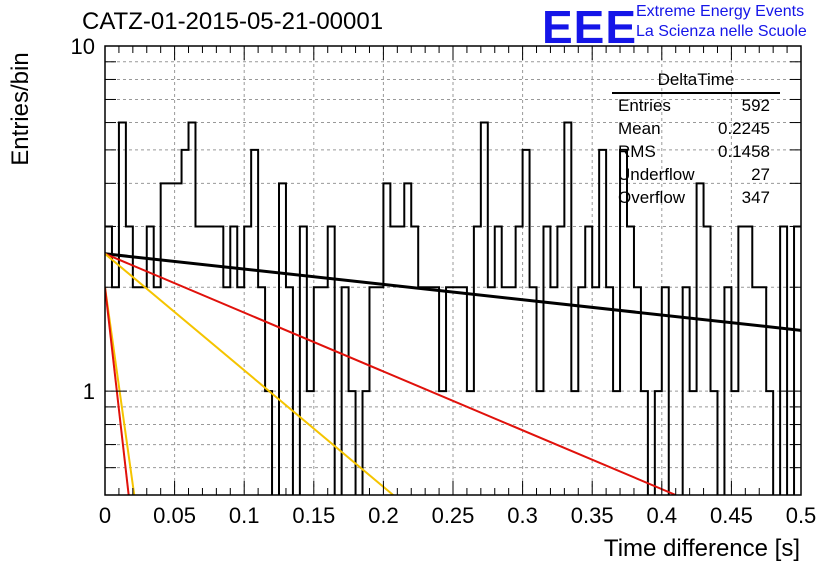 Image resolution: width=836 pixels, height=572 pixels. What do you see at coordinates (652, 197) in the screenshot?
I see `stats-key: Overflow` at bounding box center [652, 197].